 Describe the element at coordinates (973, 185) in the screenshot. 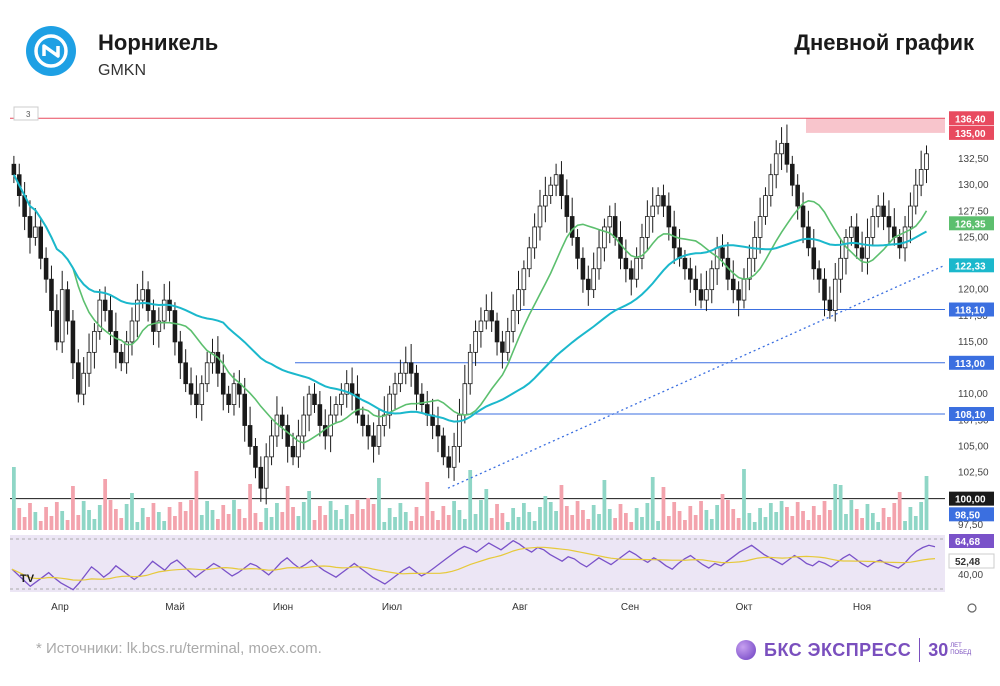

I see `y-tick-label: 130,00` at that location.